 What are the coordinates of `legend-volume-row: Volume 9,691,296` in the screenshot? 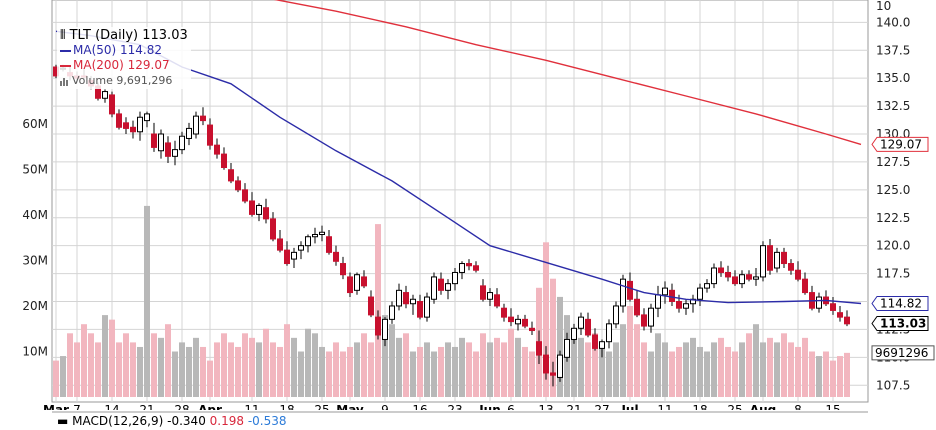 It's located at (124, 80).